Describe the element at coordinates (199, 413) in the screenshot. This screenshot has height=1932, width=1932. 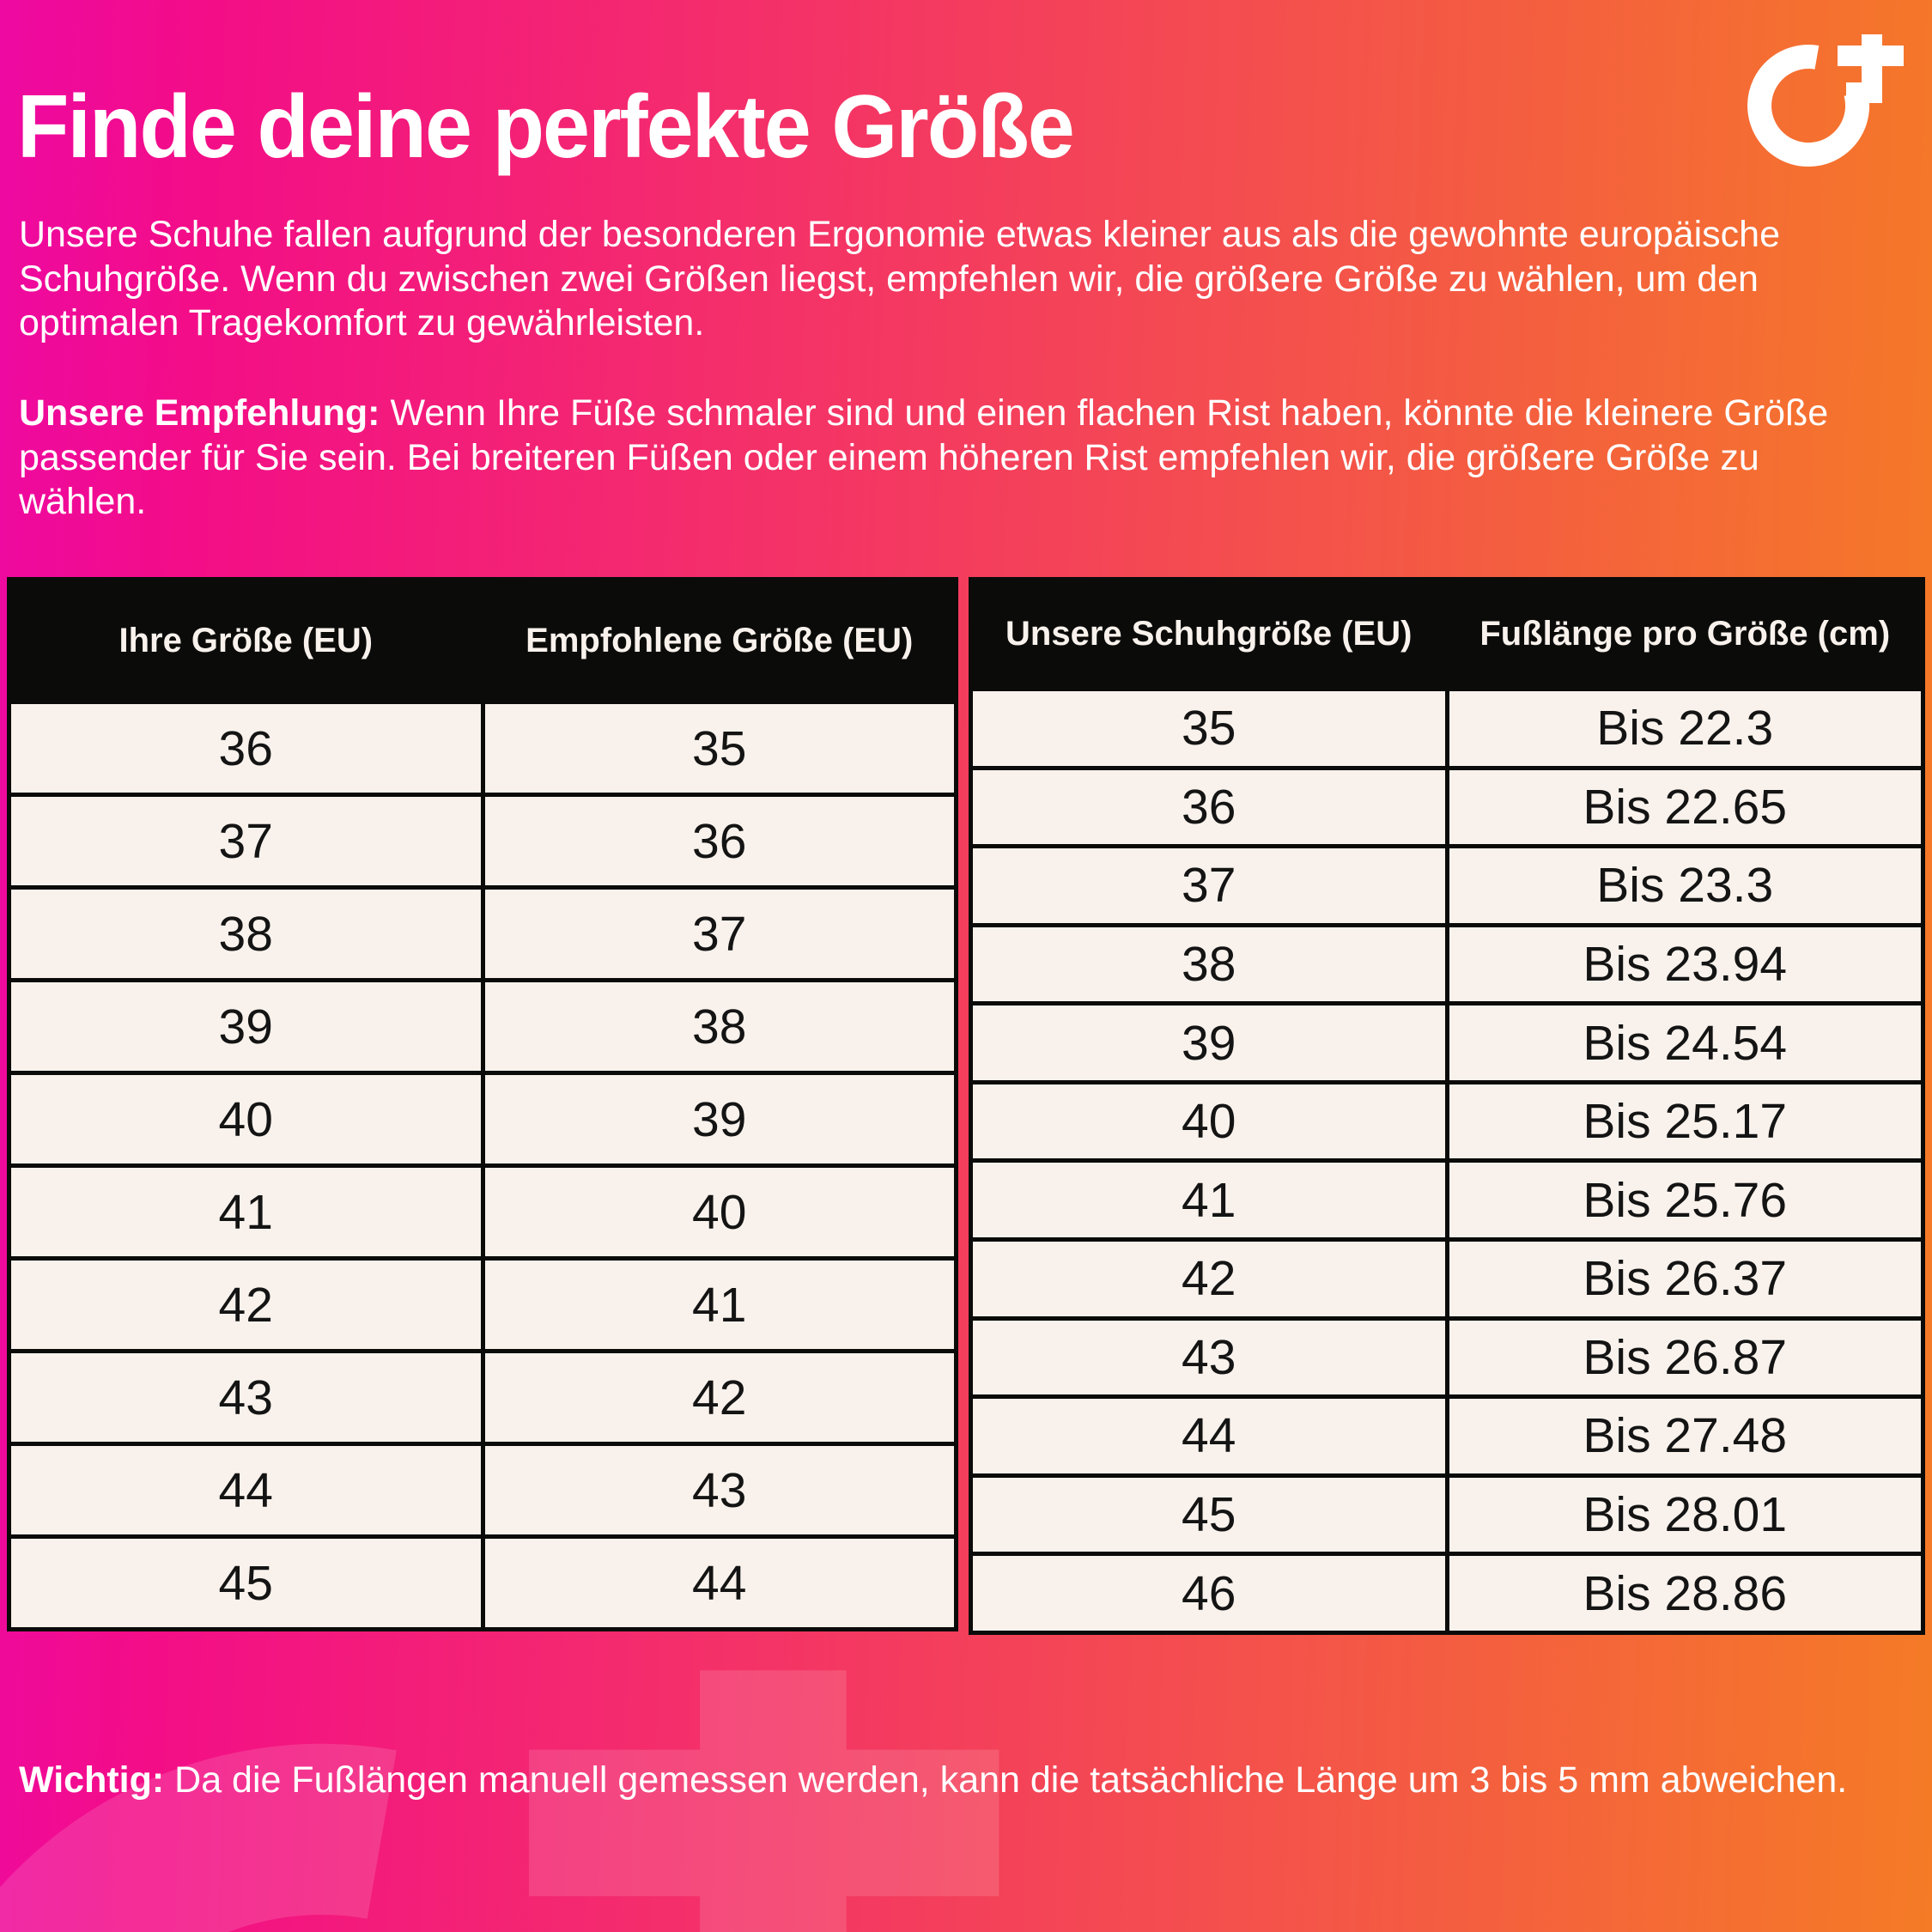
I see `recommendation-label: Unsere Empfehlung:` at that location.